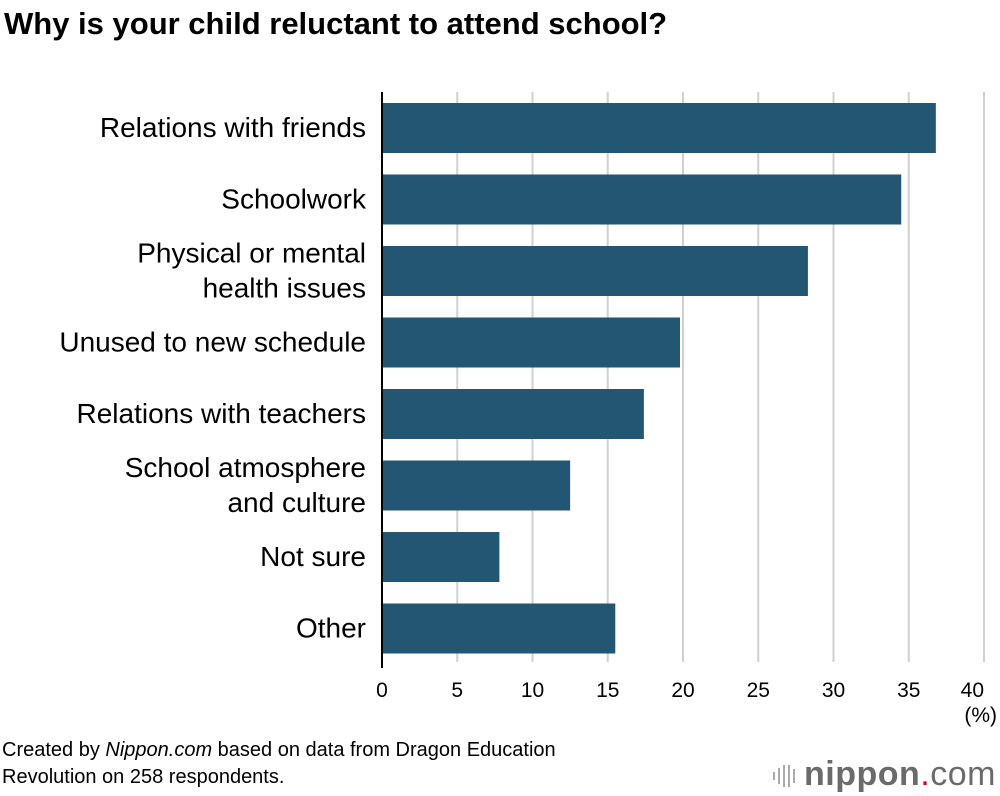 The height and width of the screenshot is (796, 1000). What do you see at coordinates (532, 690) in the screenshot?
I see `x-tick-label: 10` at bounding box center [532, 690].